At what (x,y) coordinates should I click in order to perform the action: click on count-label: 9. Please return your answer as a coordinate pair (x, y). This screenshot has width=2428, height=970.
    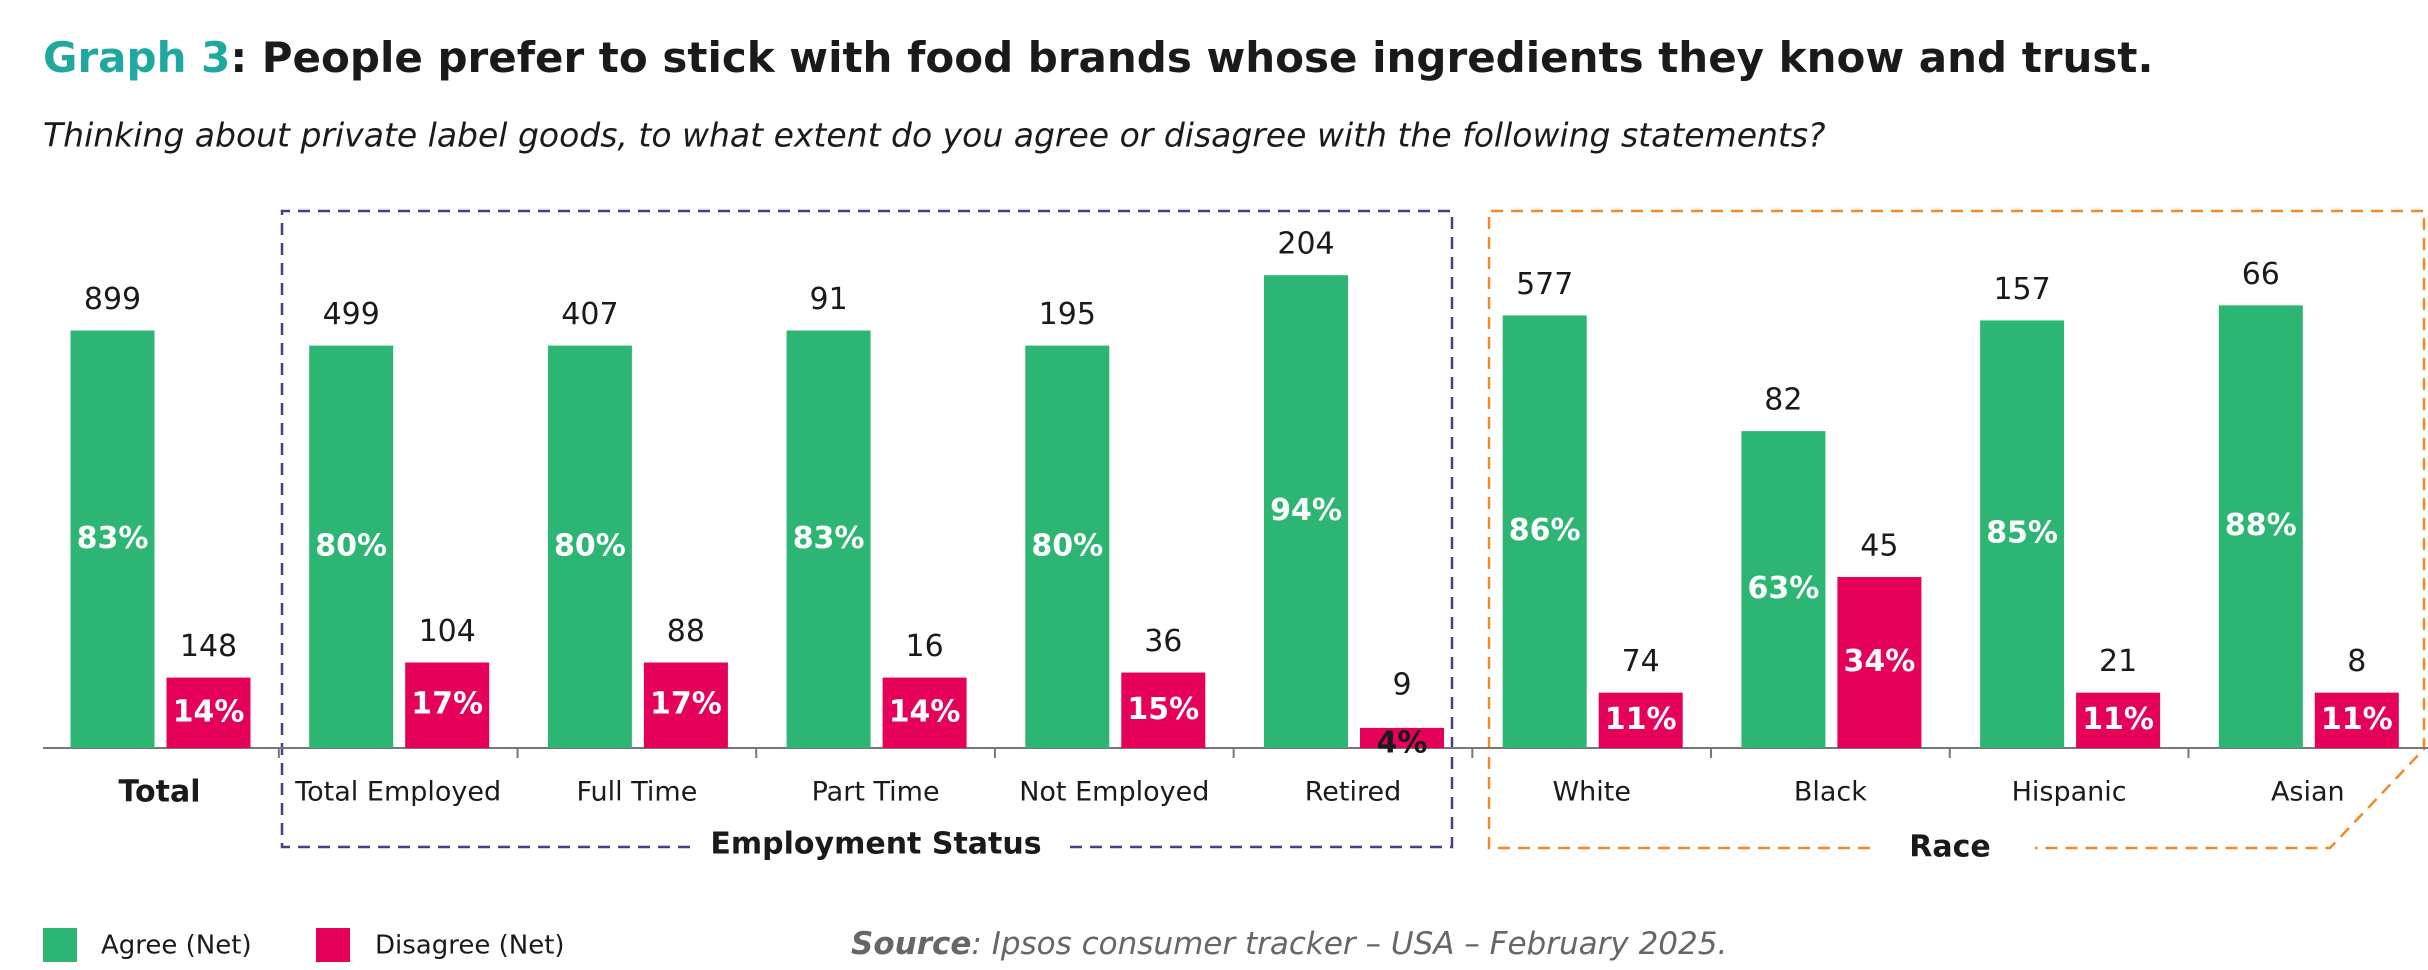
    Looking at the image, I should click on (1401, 684).